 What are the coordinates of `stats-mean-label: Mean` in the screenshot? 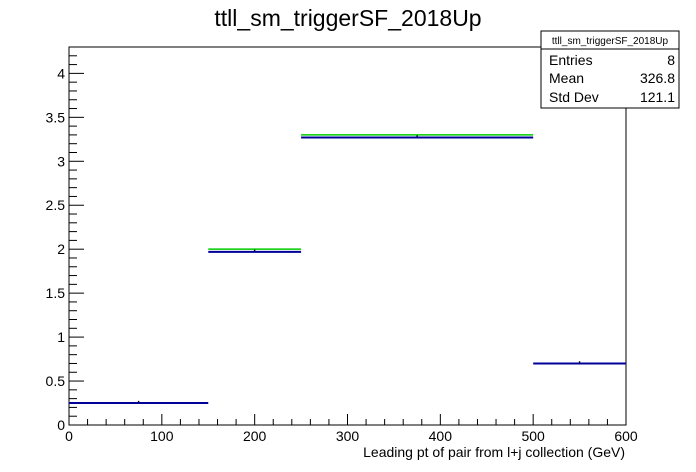 It's located at (566, 78).